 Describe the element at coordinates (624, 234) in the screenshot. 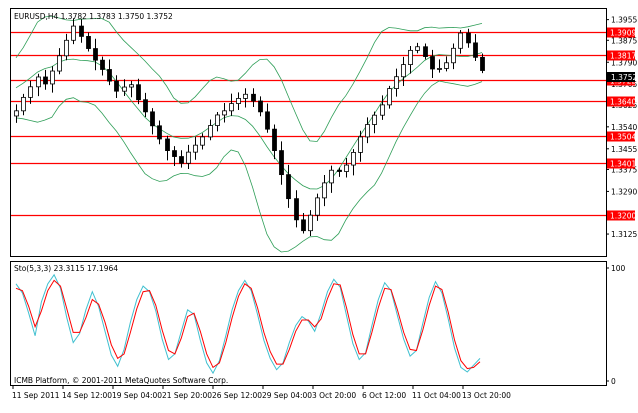

I see `price-tick-label: 1.3125` at that location.